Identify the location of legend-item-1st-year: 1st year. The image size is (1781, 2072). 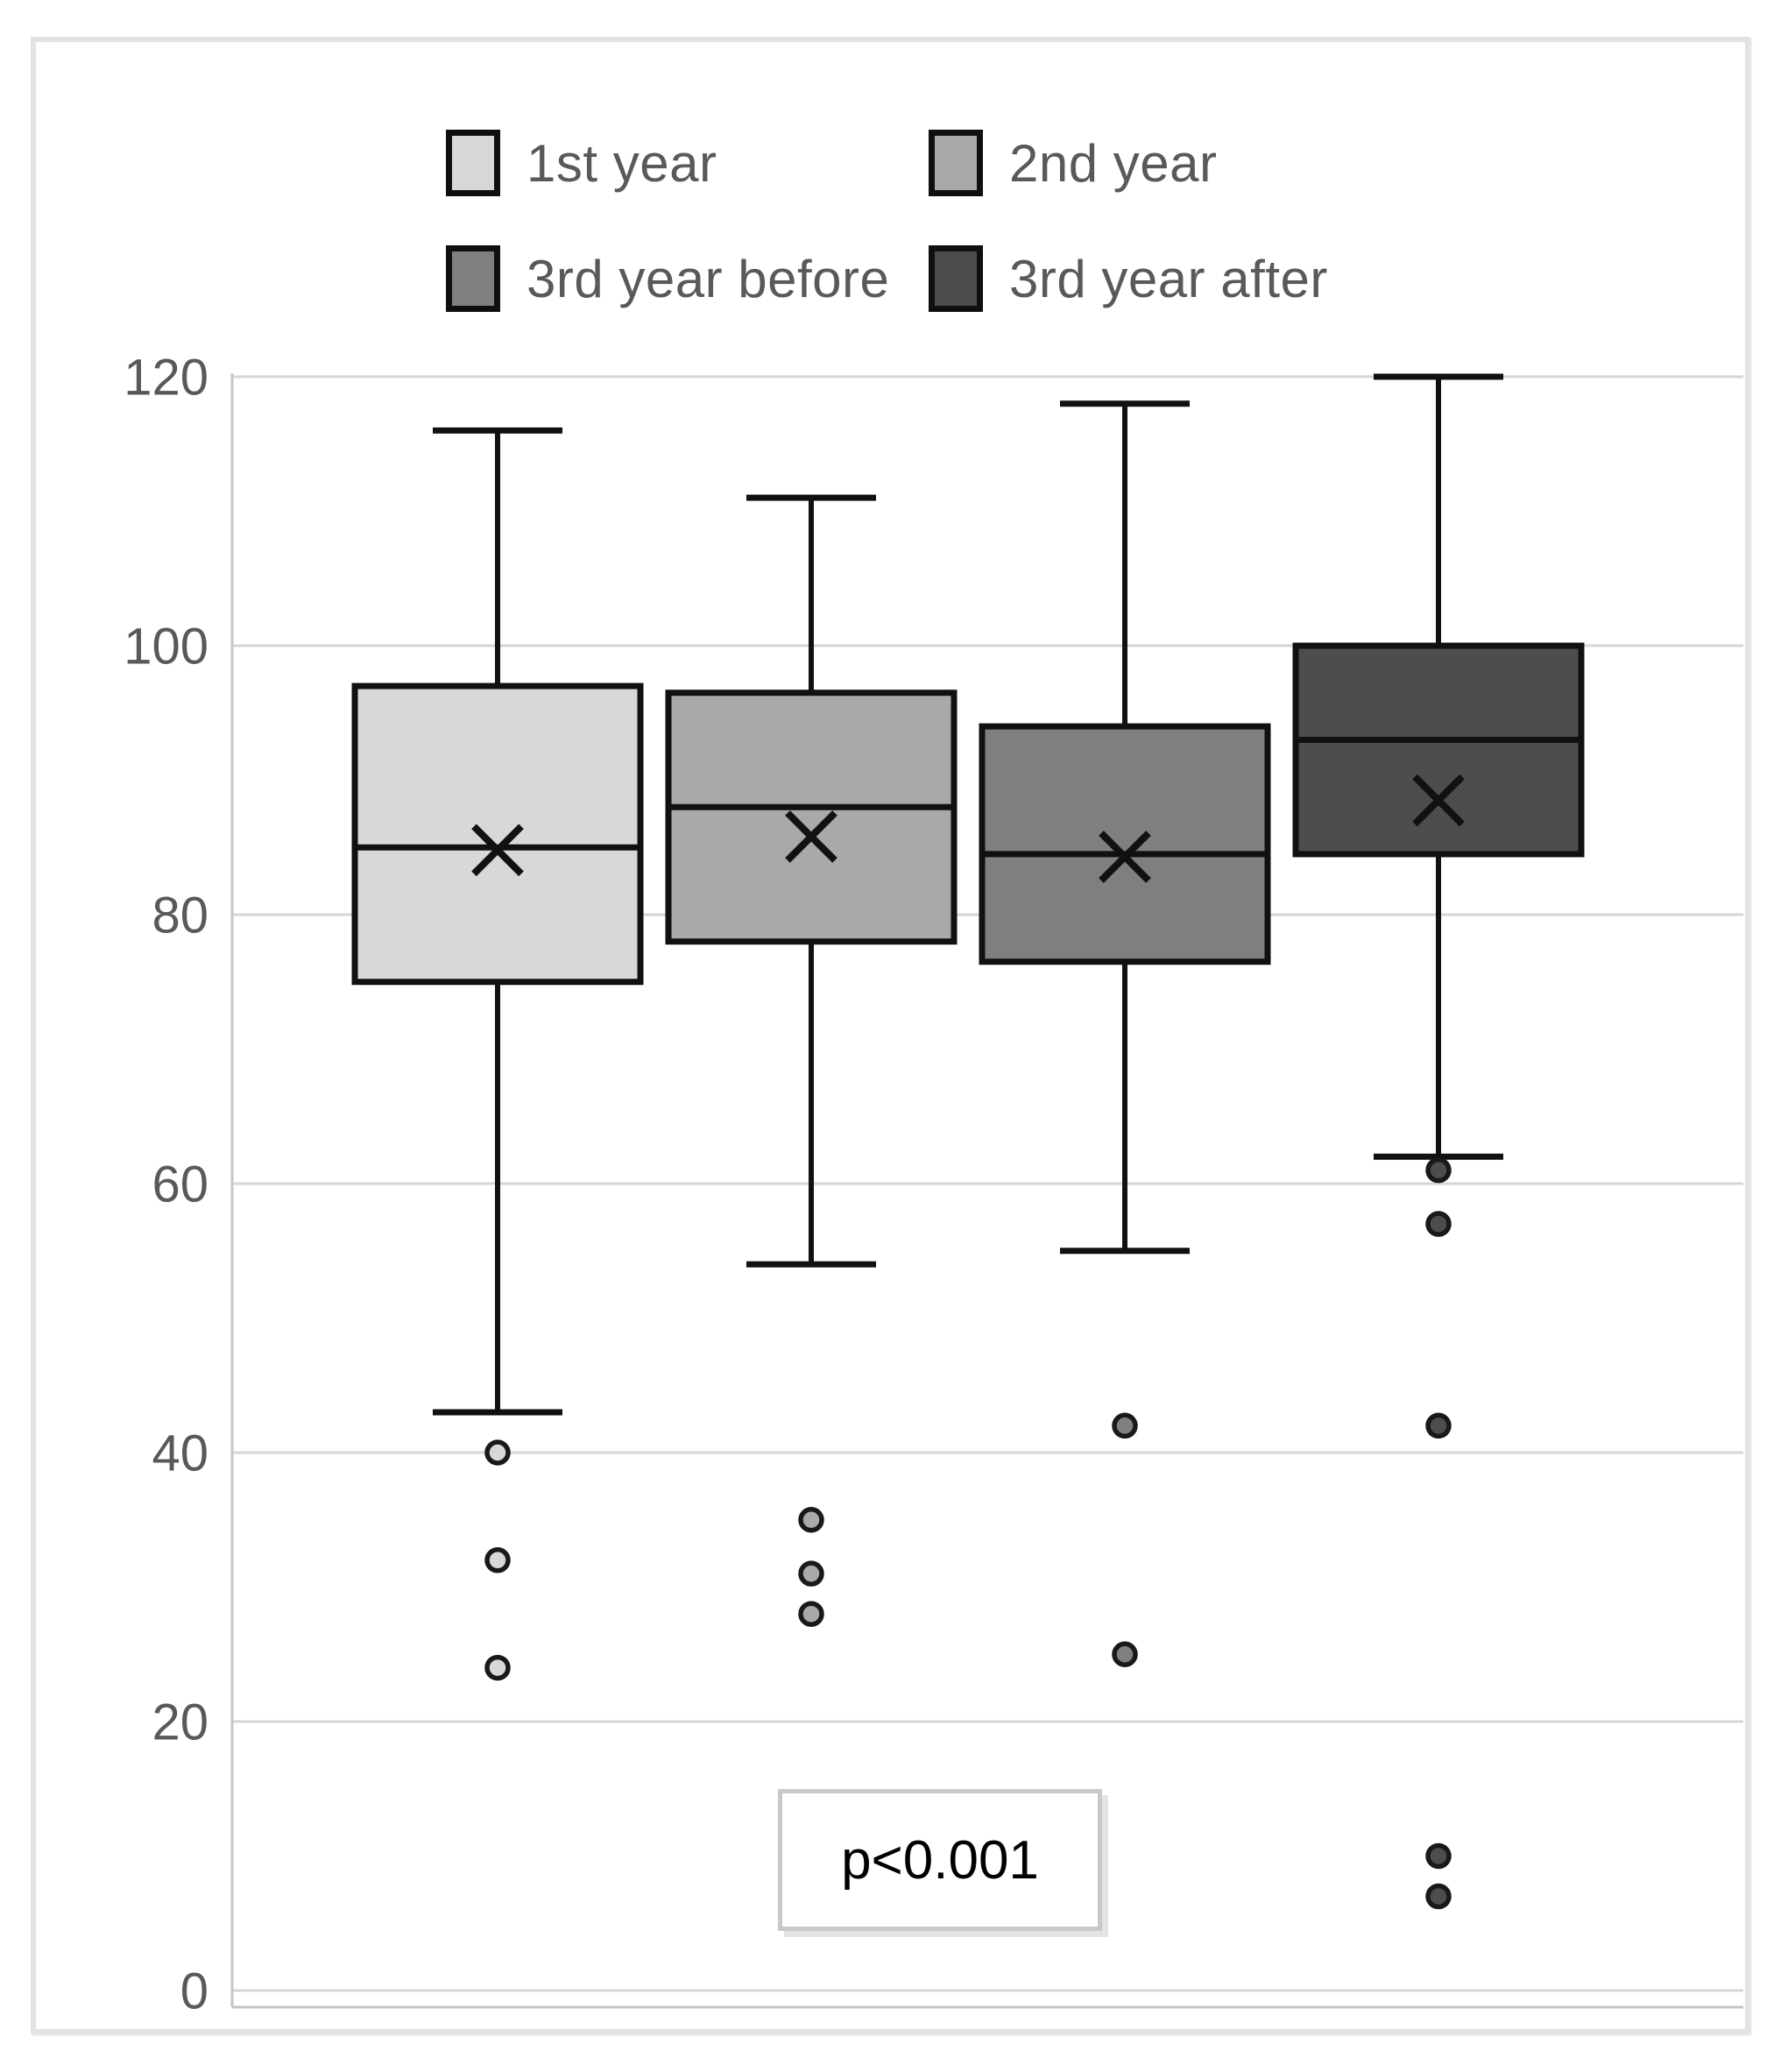
(687, 163).